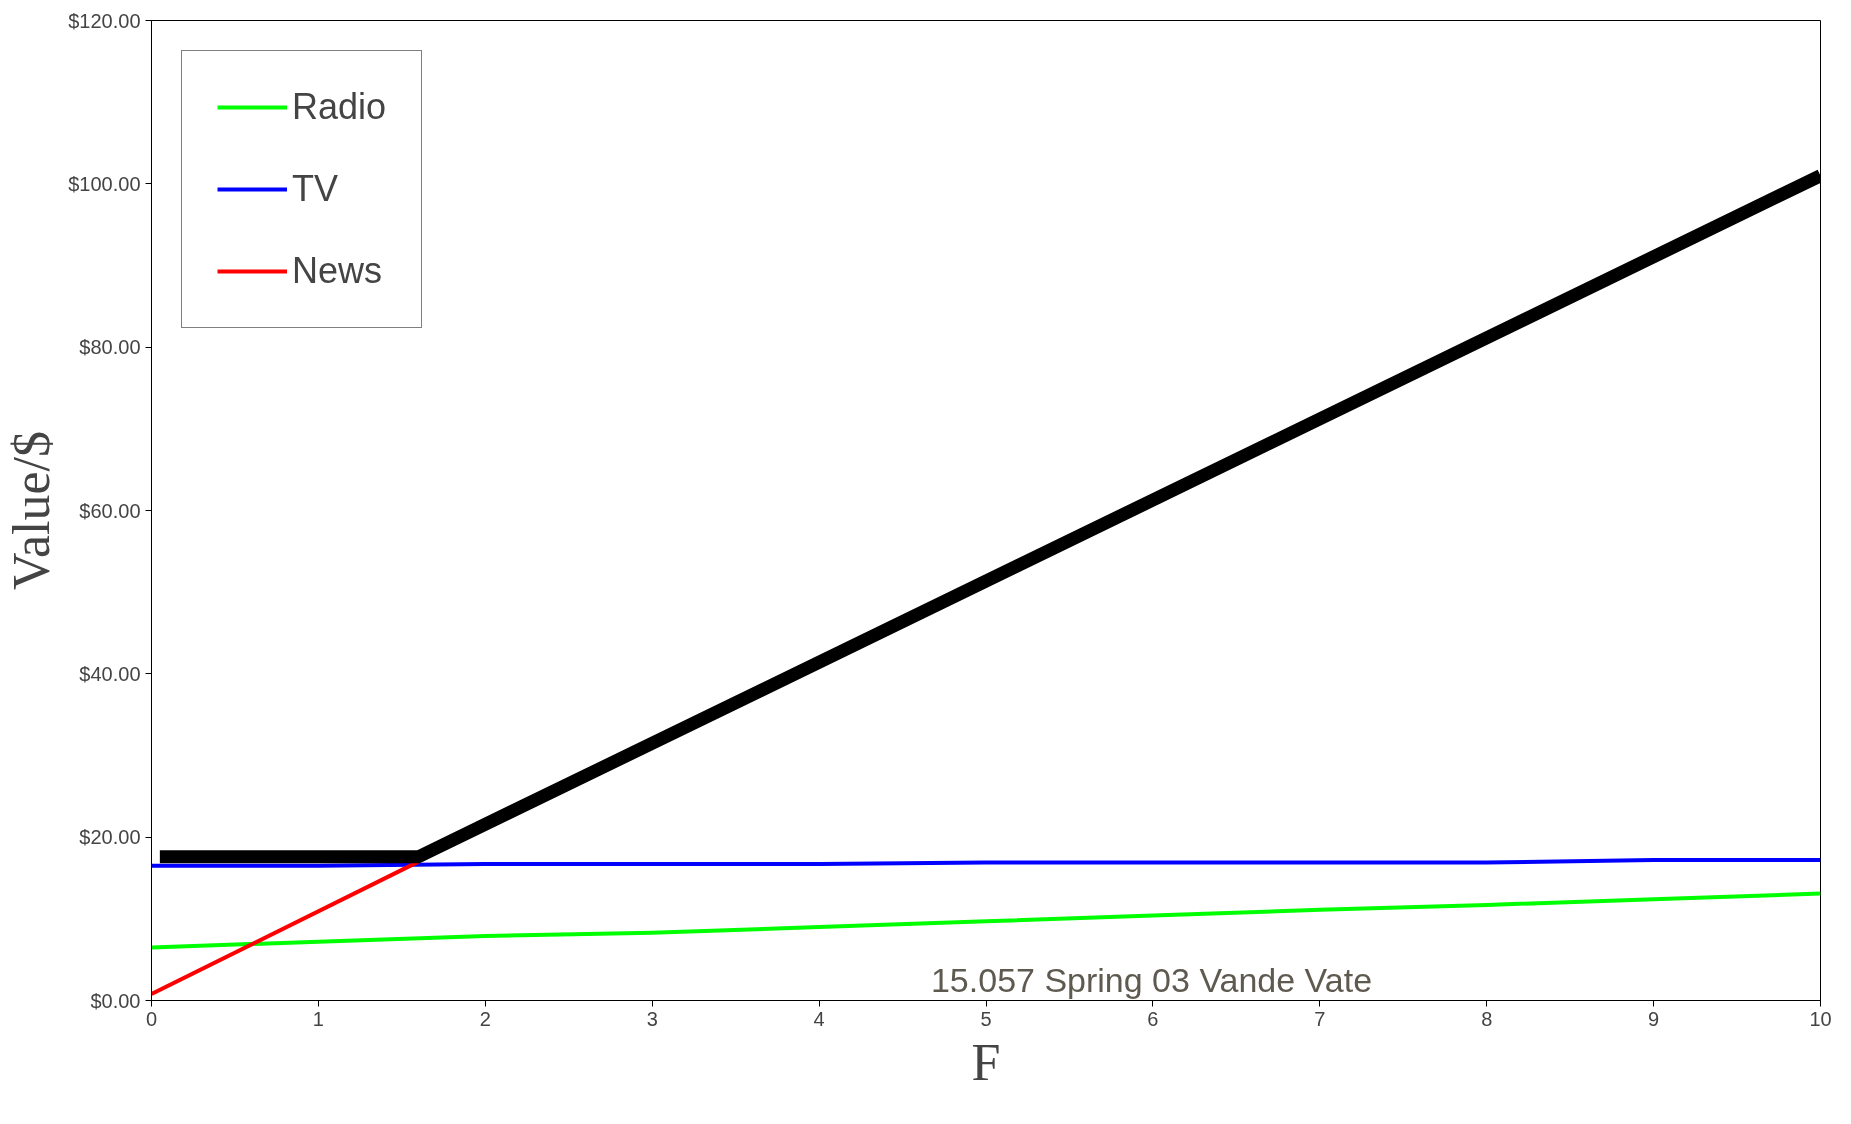 The width and height of the screenshot is (1851, 1124). What do you see at coordinates (1820, 1018) in the screenshot?
I see `x-tick-label: 10` at bounding box center [1820, 1018].